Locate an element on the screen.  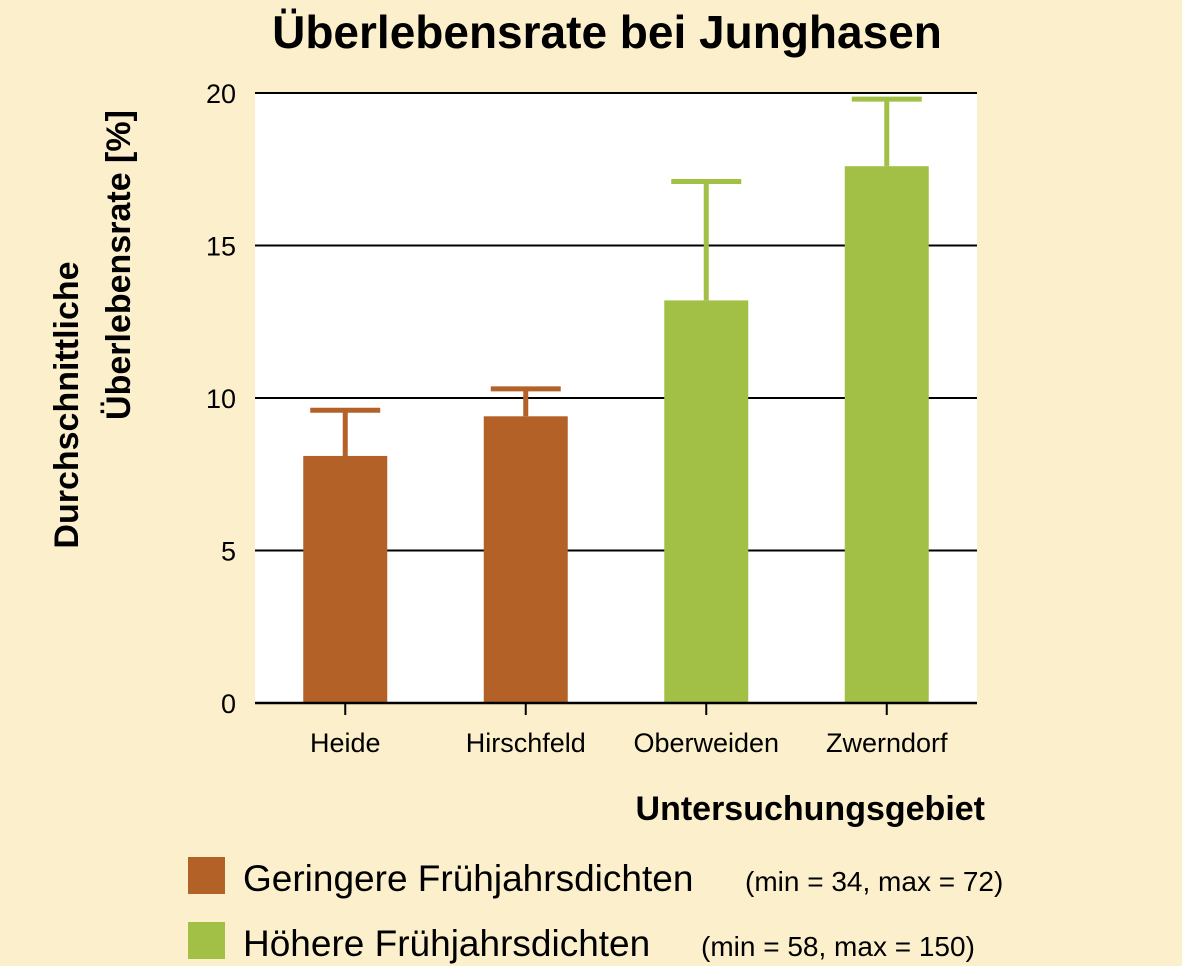
x-tick-label-hirschfeld: Hirschfeld is located at coordinates (526, 743).